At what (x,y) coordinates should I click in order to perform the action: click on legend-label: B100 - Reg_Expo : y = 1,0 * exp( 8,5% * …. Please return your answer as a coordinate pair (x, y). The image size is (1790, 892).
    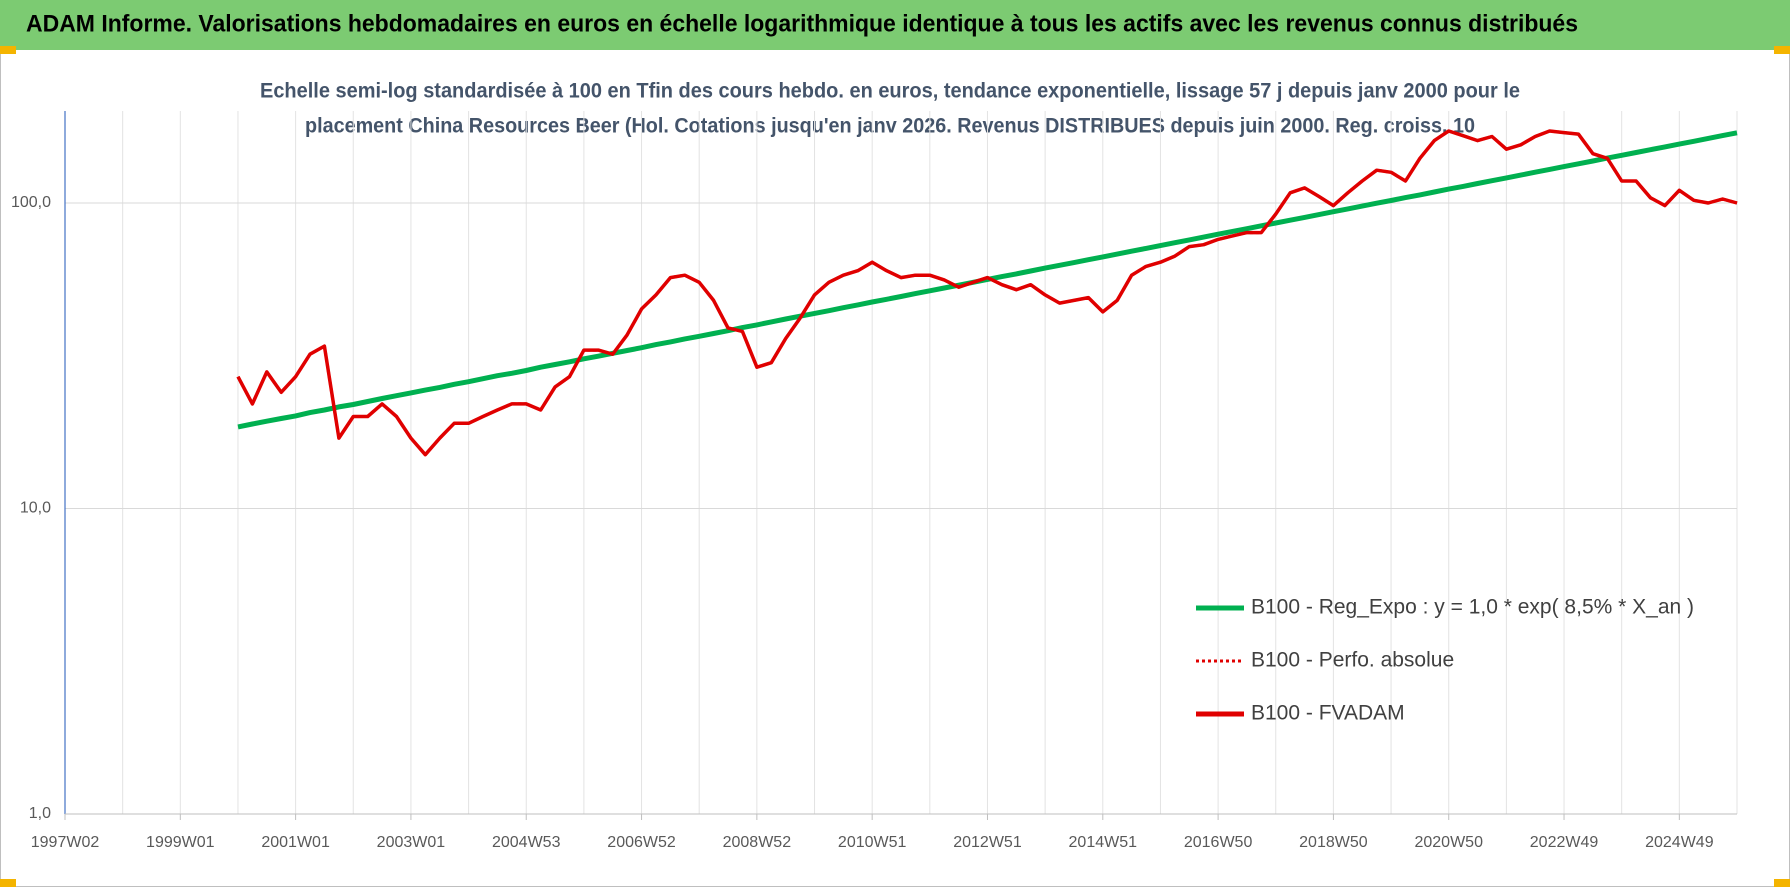
    Looking at the image, I should click on (1472, 607).